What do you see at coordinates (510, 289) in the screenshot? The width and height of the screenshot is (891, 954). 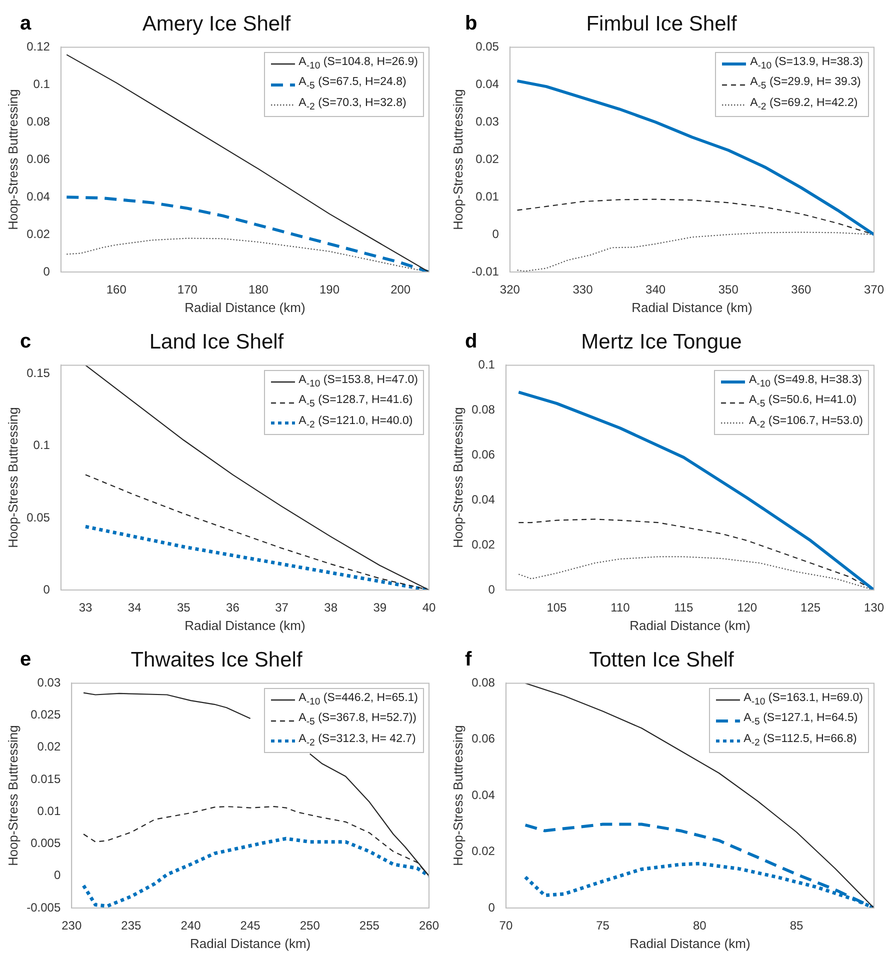 I see `x-tick-label: 320` at bounding box center [510, 289].